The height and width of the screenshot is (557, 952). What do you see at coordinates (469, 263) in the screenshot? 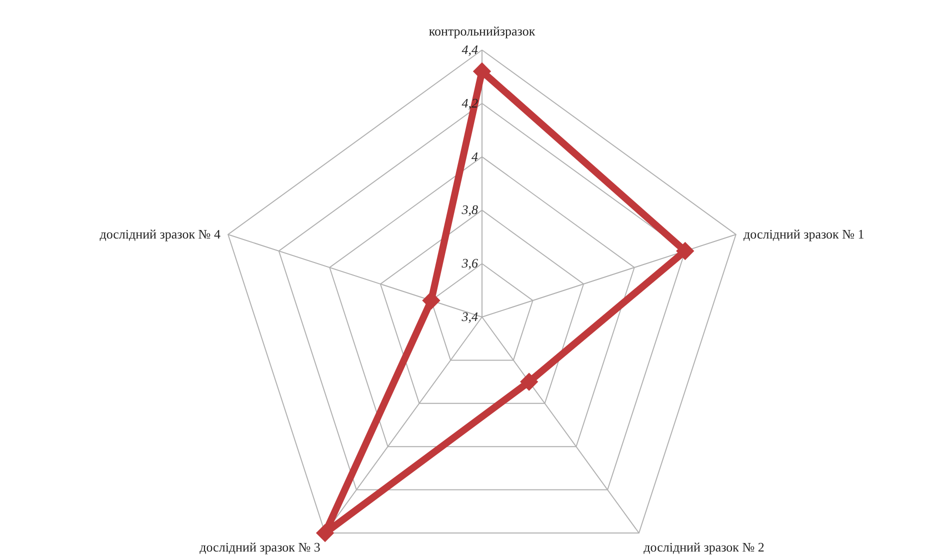
I see `y-tick-label: 3,6` at bounding box center [469, 263].